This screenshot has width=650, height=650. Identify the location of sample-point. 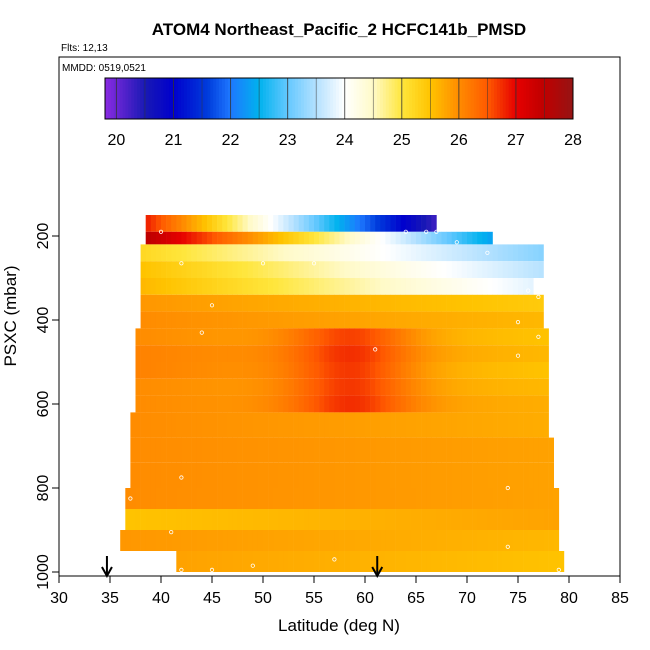
(212, 305).